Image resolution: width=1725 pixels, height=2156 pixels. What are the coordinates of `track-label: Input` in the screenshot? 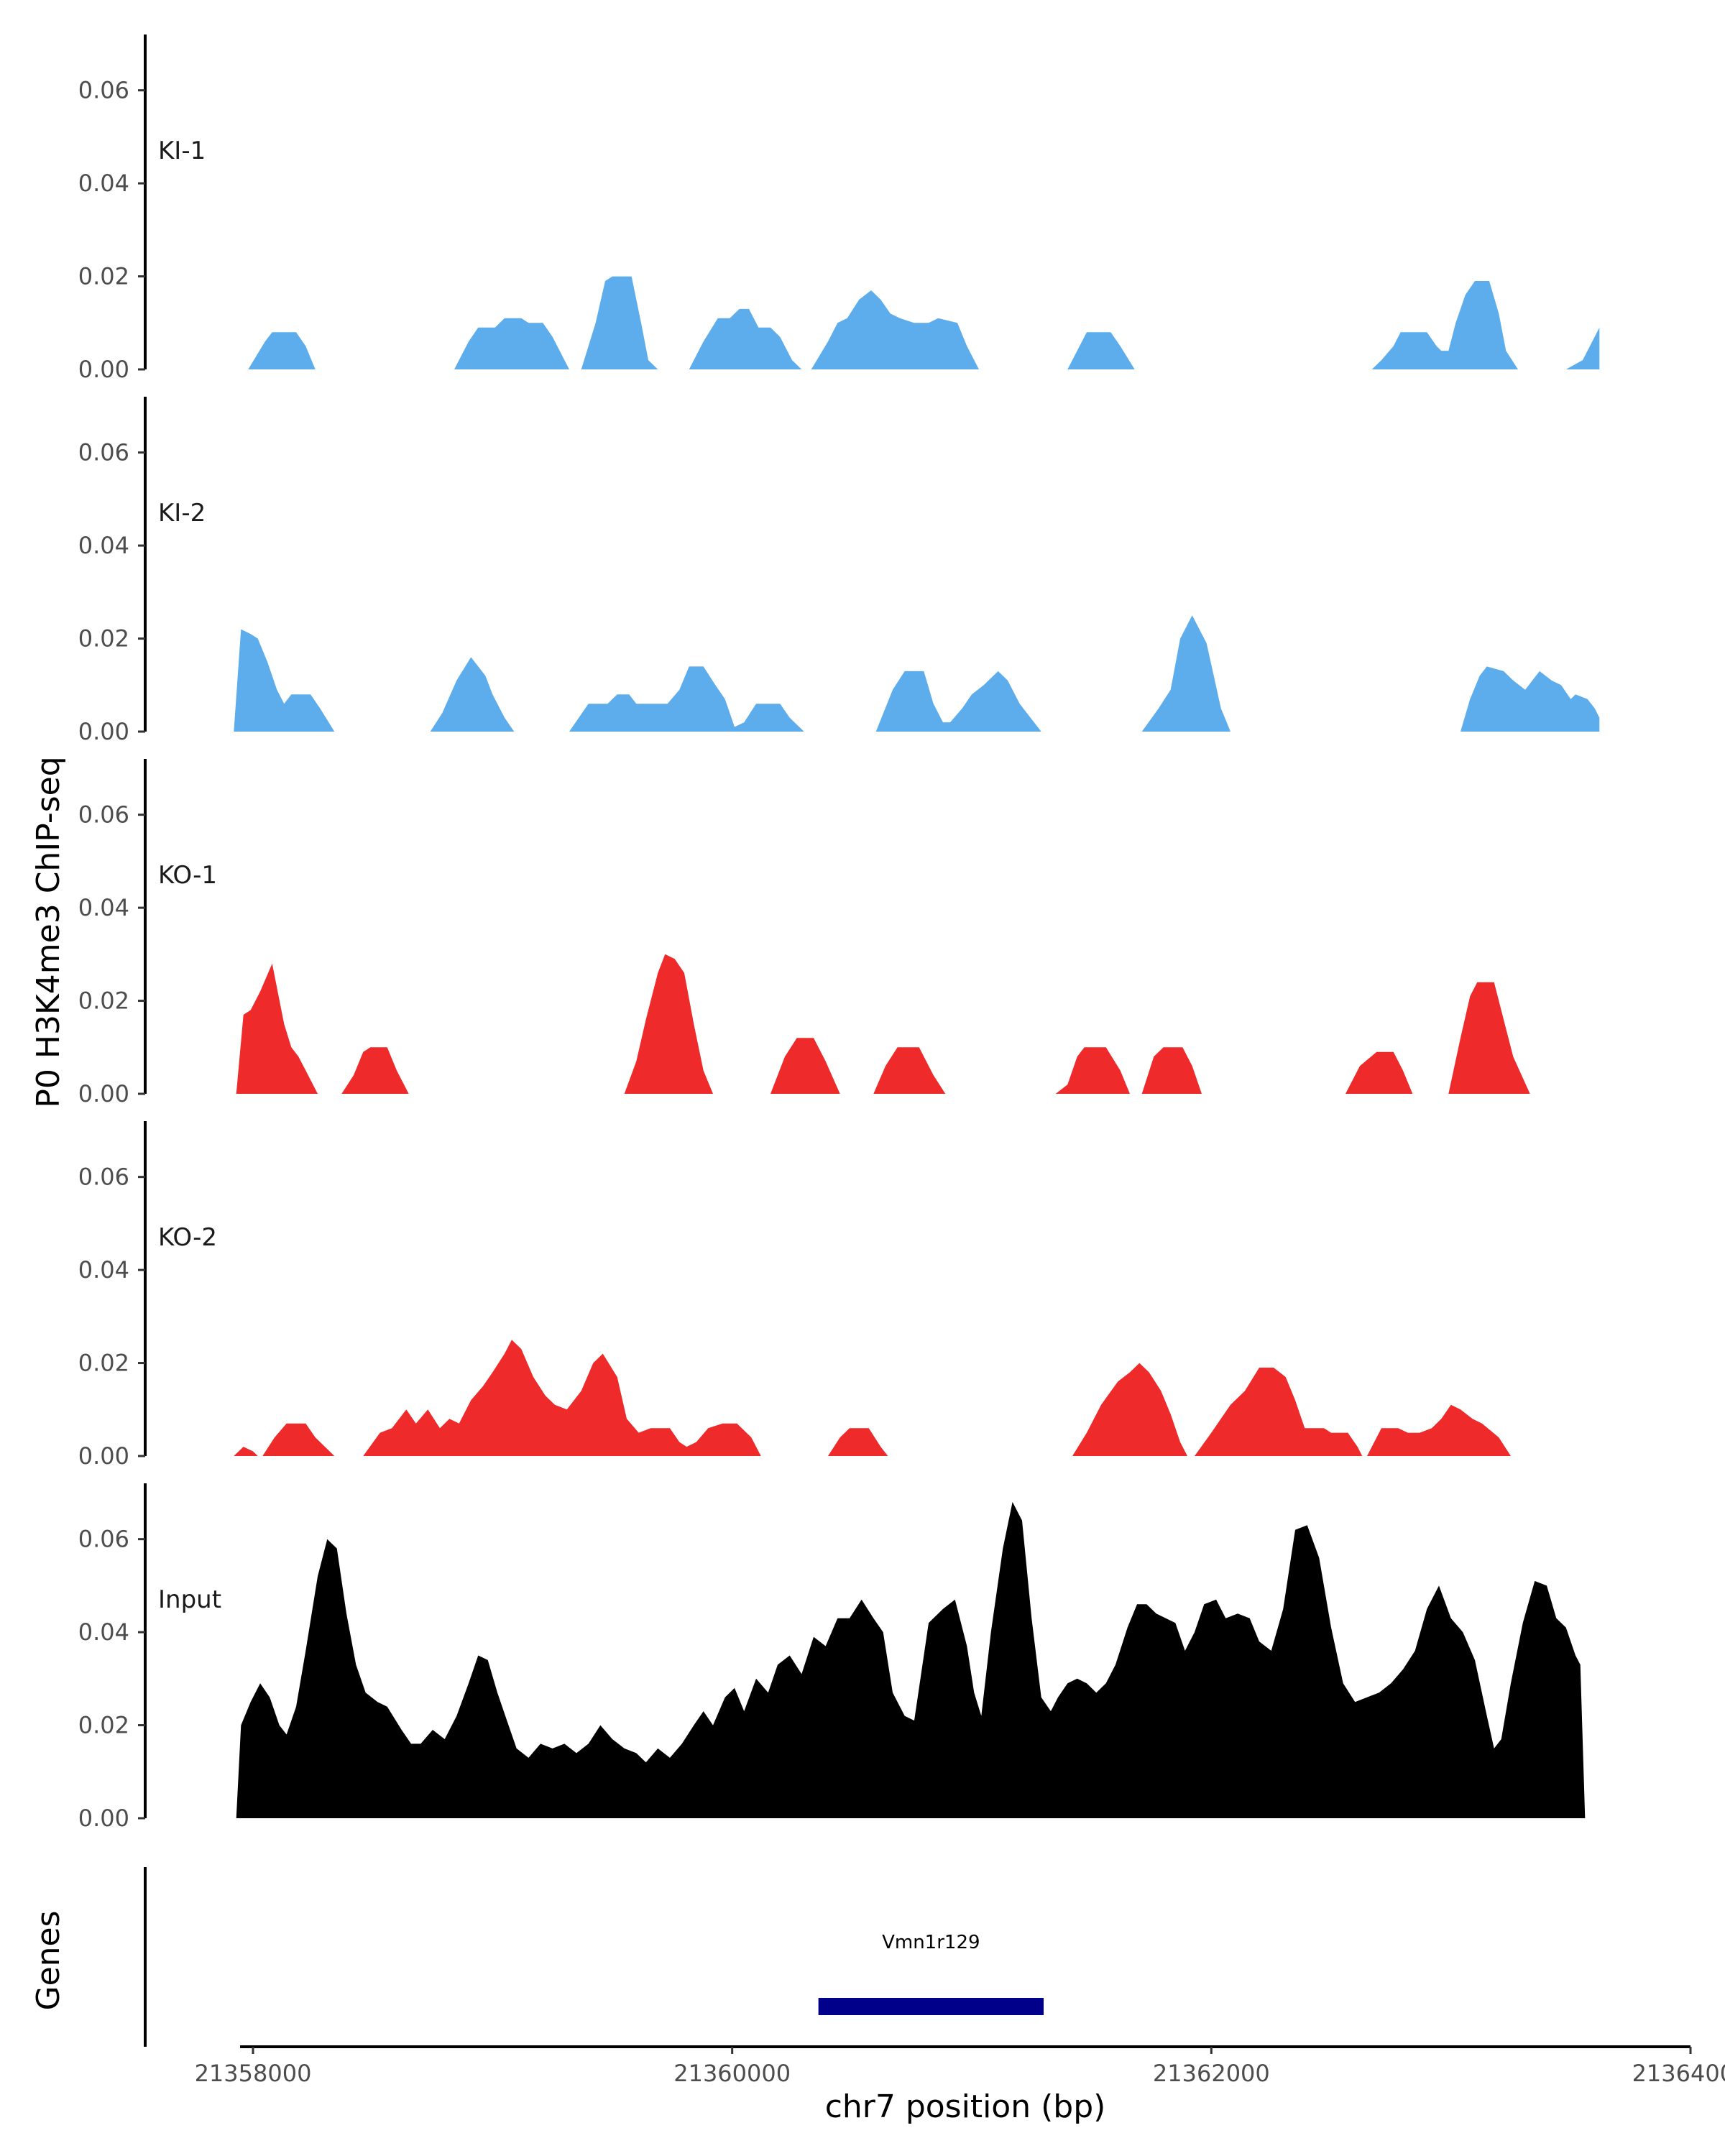 It's located at (189, 1599).